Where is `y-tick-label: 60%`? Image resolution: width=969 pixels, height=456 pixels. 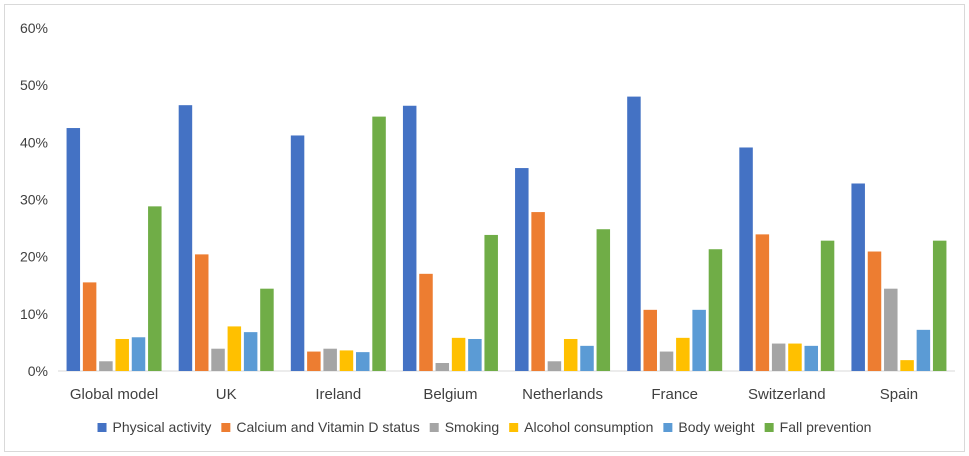
y-tick-label: 60% is located at coordinates (34, 28).